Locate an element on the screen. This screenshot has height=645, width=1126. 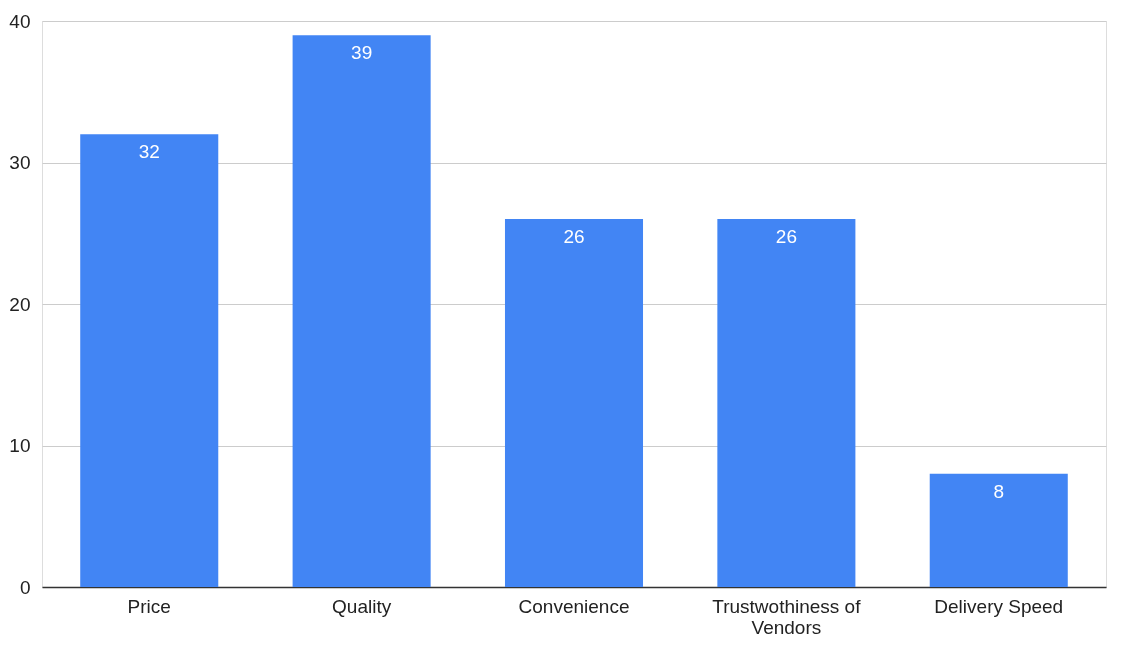
x-tick-label: Delivery Speed is located at coordinates (999, 606).